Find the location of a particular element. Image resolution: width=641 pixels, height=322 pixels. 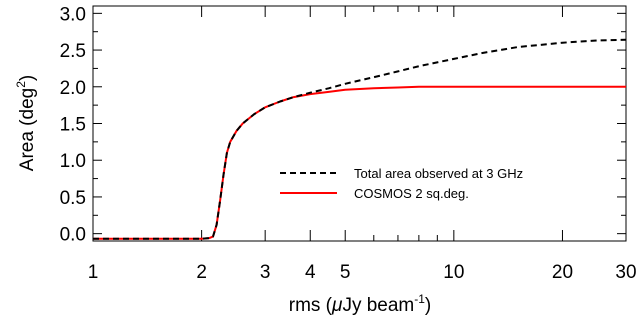

x-tick-label: 10 is located at coordinates (453, 272).